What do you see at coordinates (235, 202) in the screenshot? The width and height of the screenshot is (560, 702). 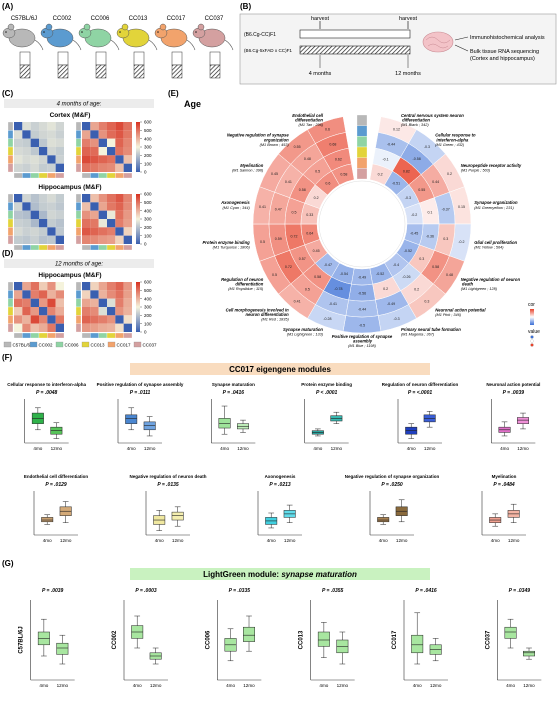 I see `label-line: Axonogenesis` at bounding box center [235, 202].